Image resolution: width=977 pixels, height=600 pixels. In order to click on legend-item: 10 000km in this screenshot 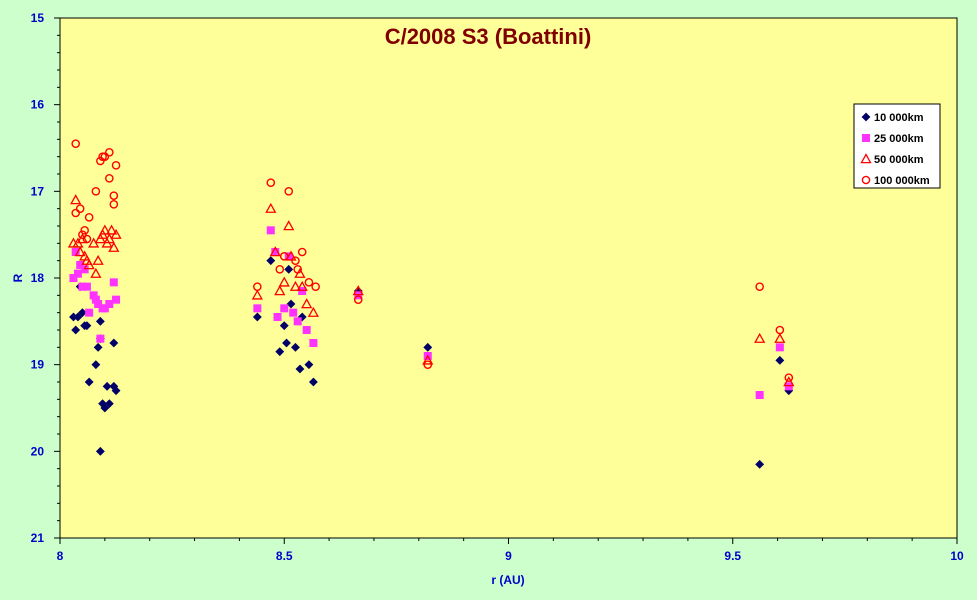, I will do `click(892, 118)`.